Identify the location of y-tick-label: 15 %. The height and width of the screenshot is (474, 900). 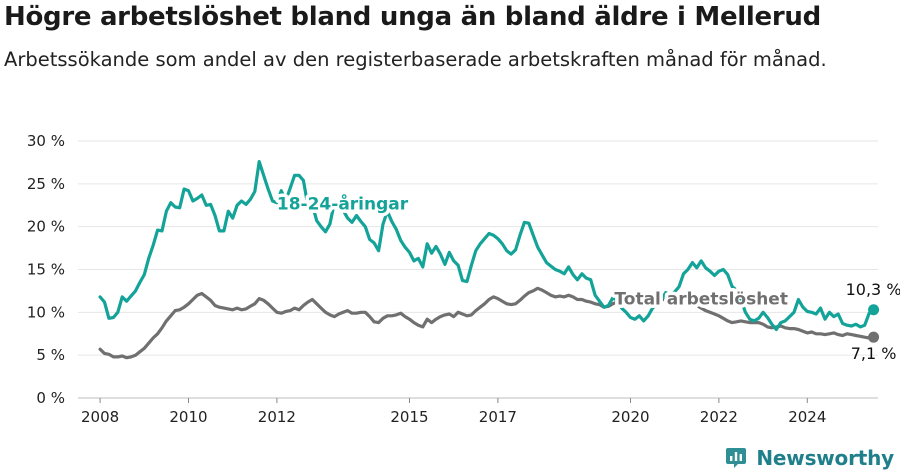
(46, 270).